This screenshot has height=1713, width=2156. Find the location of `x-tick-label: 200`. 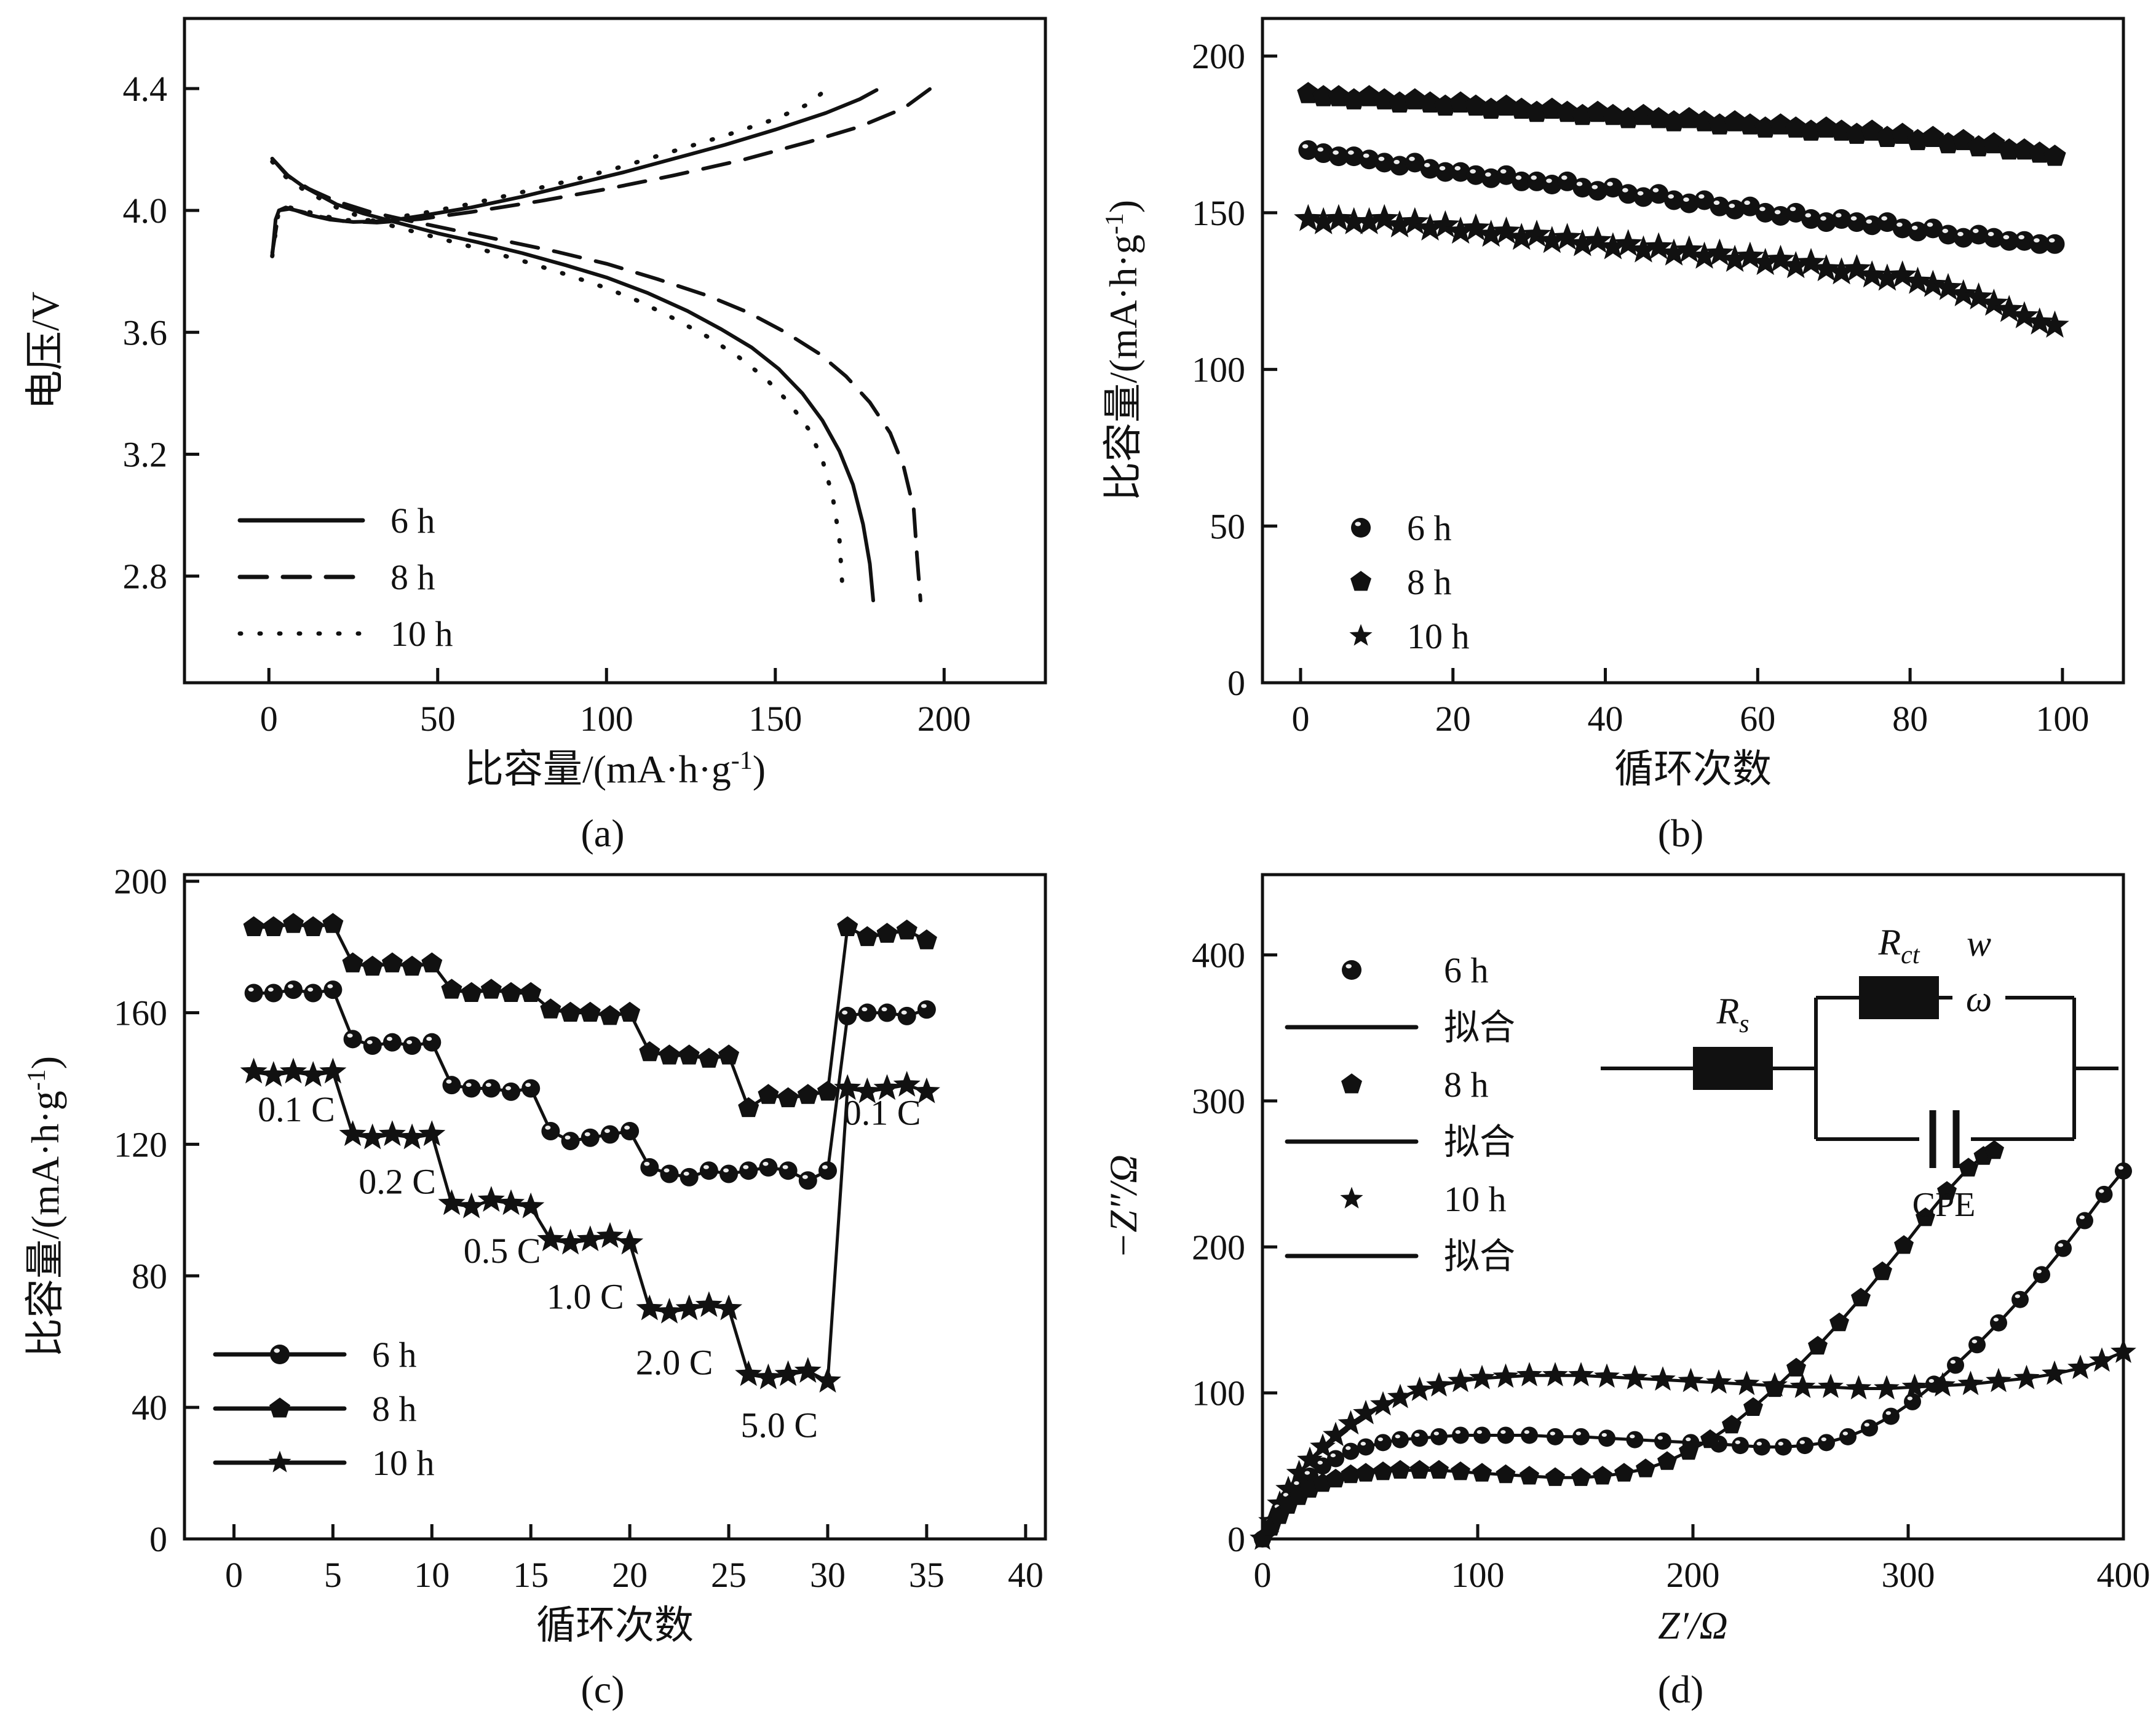

x-tick-label: 200 is located at coordinates (944, 719).